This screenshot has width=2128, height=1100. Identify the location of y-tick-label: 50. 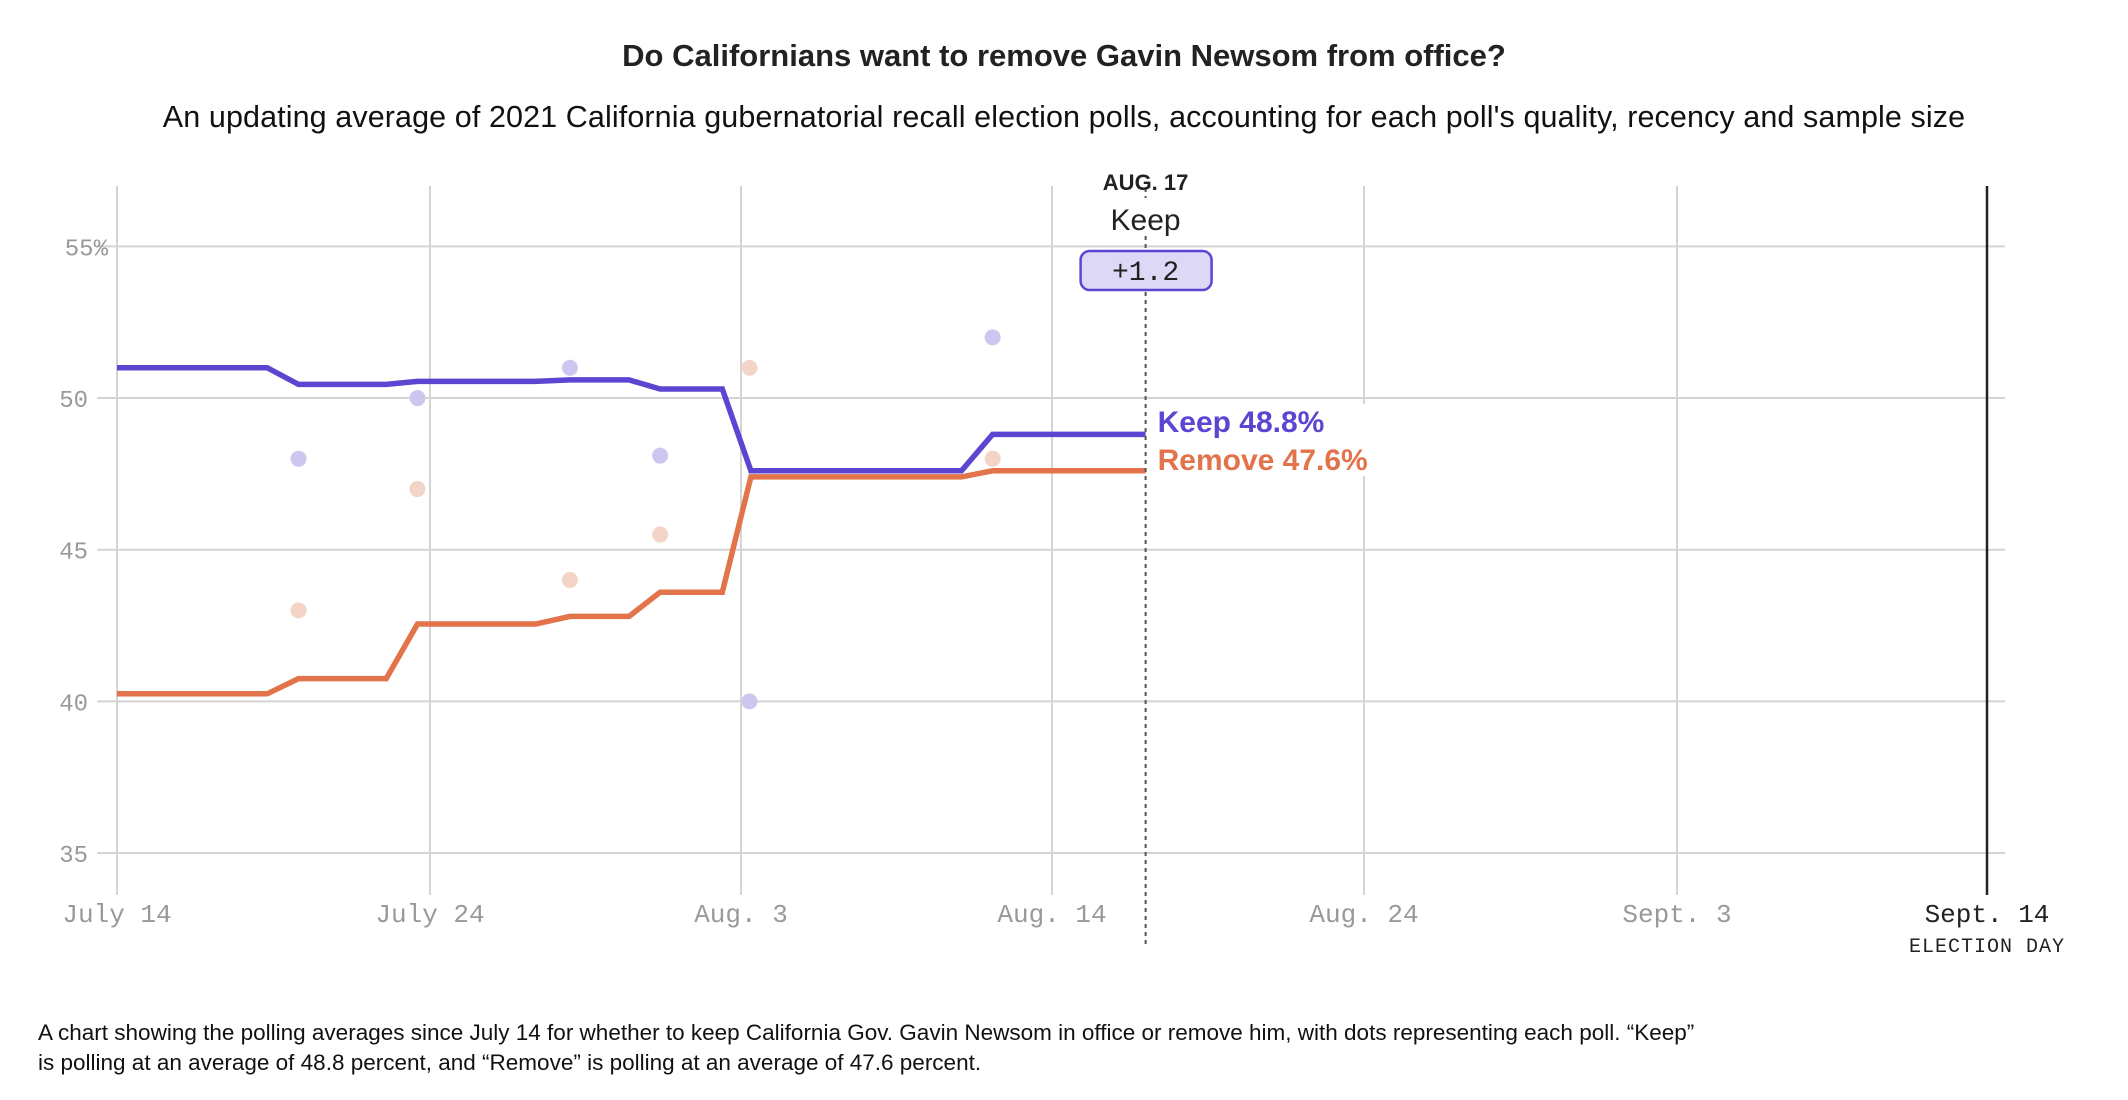
(73, 401).